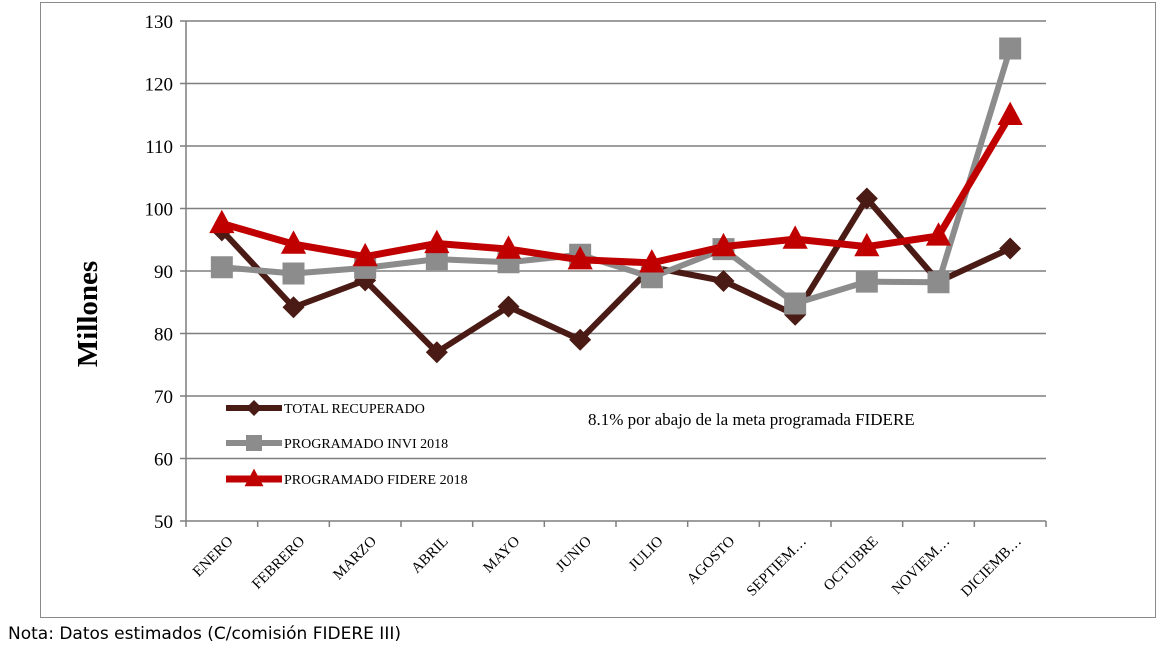 The width and height of the screenshot is (1160, 648). Describe the element at coordinates (213, 556) in the screenshot. I see `x-tick-label: ENERO` at that location.